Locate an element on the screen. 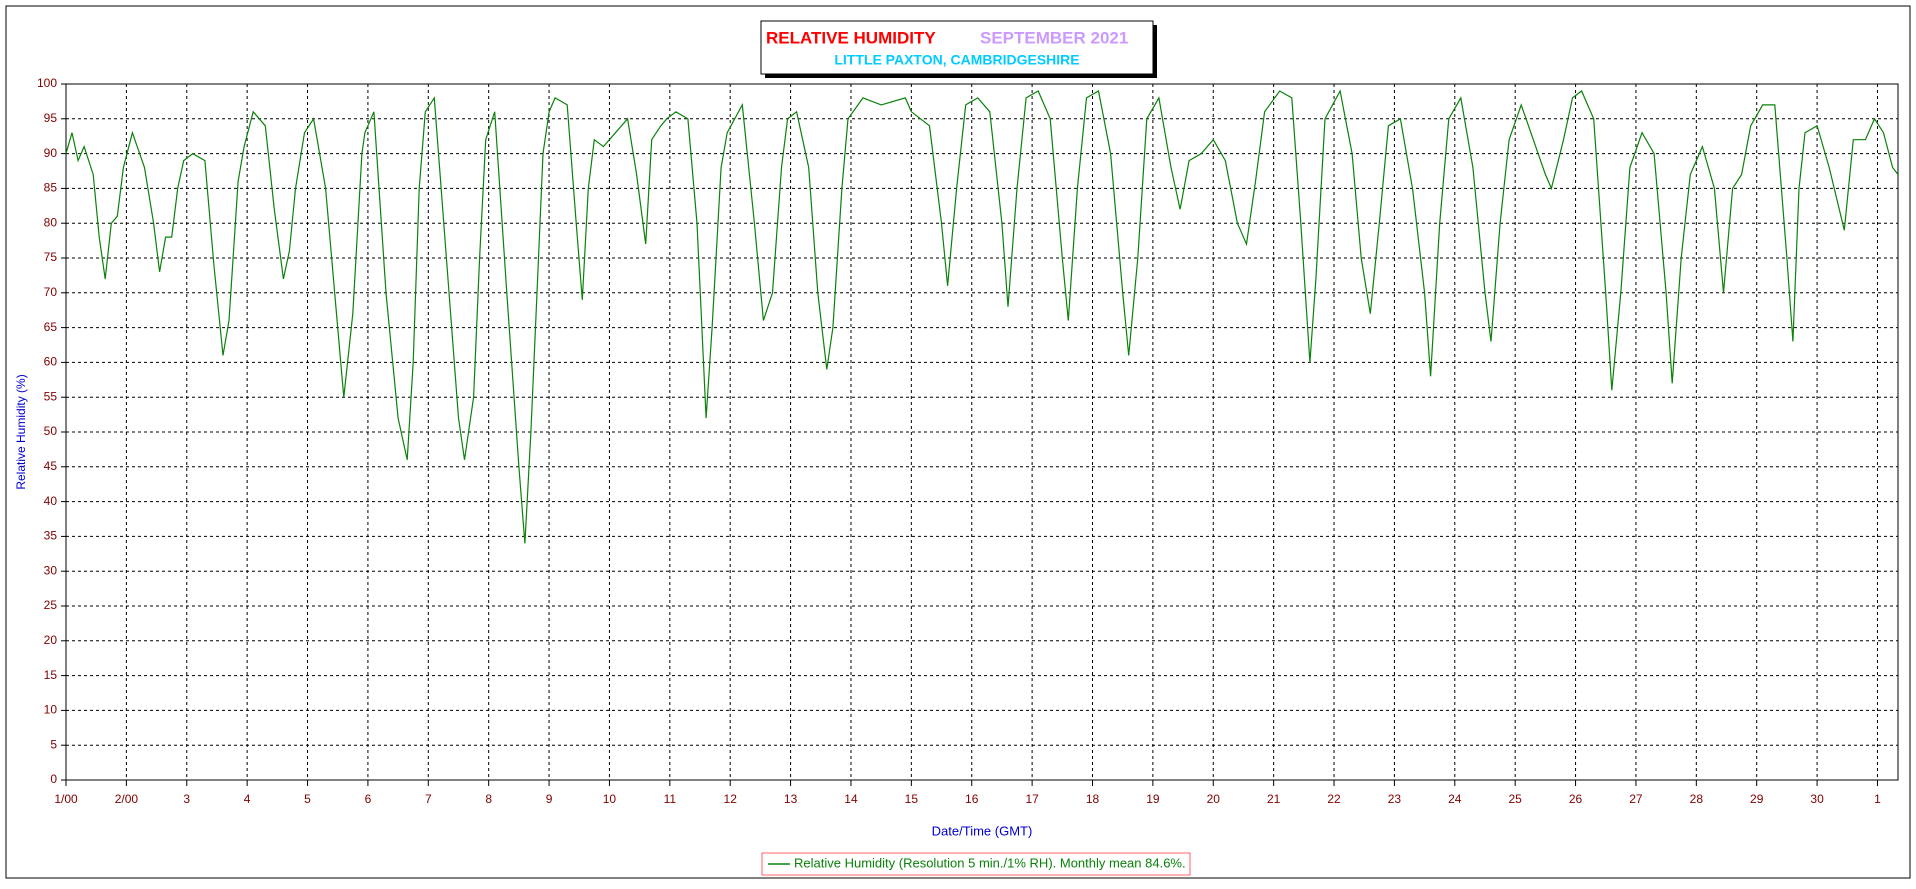 The width and height of the screenshot is (1916, 889). x-tick-label: 14 is located at coordinates (851, 799).